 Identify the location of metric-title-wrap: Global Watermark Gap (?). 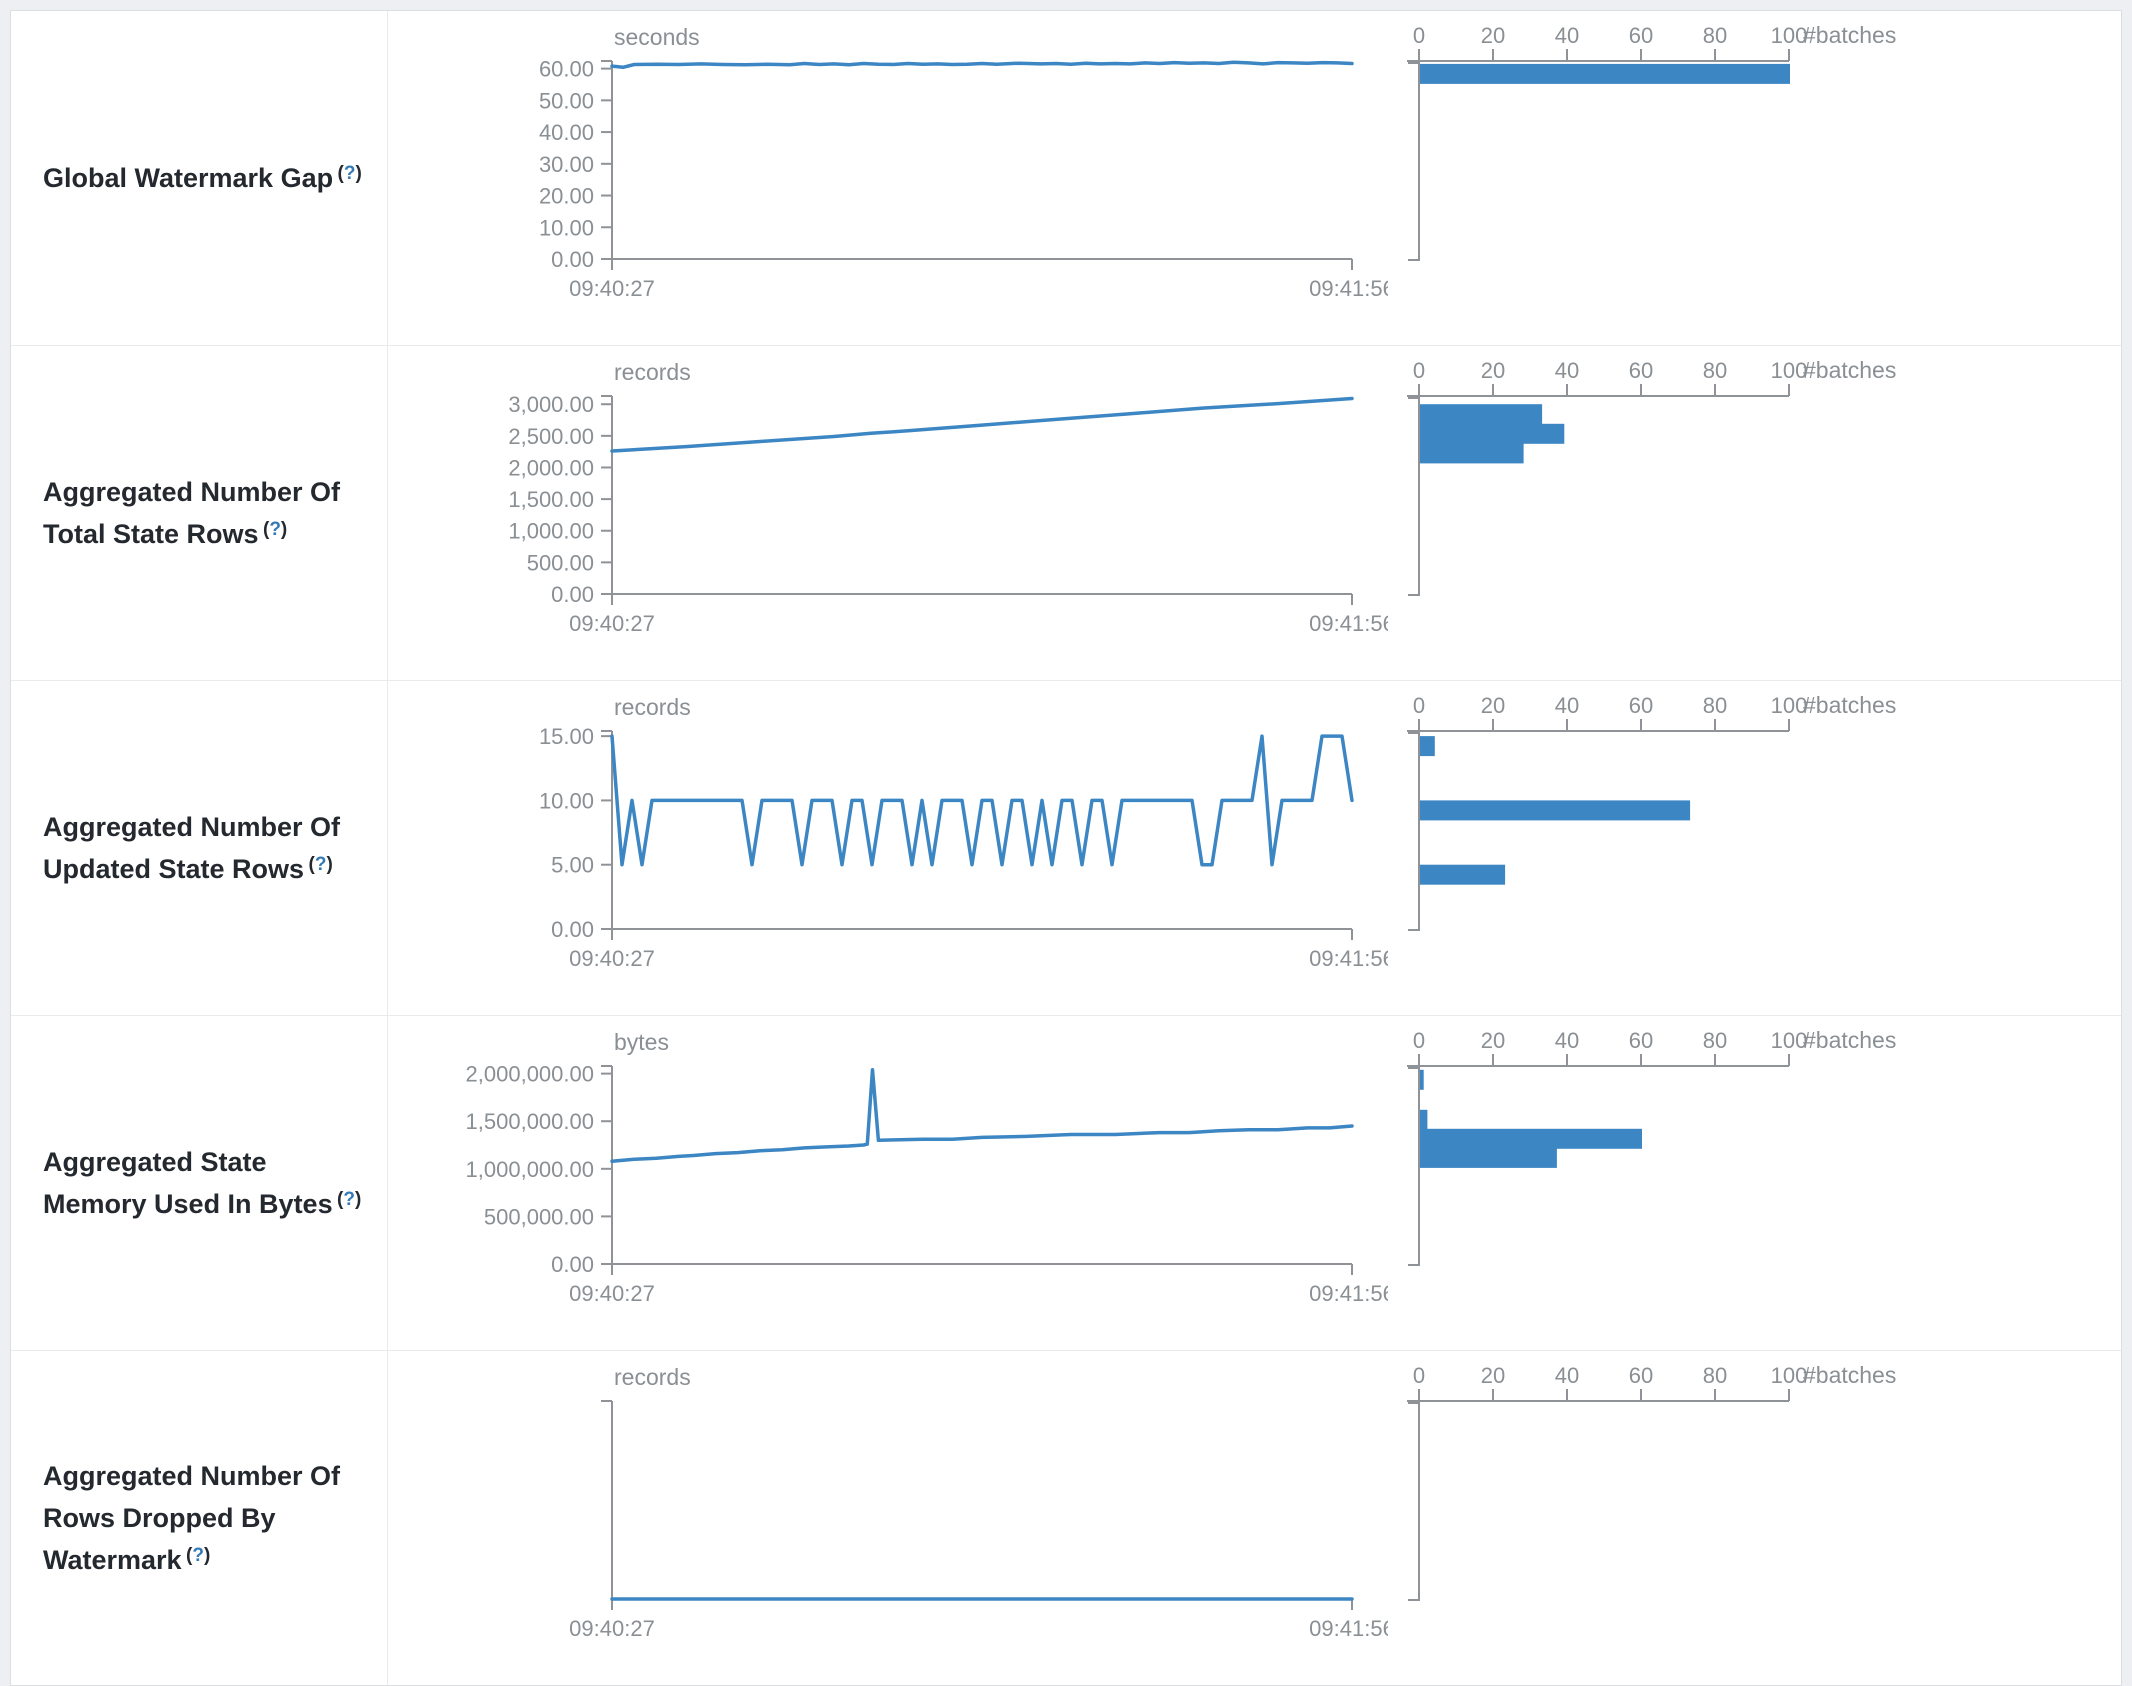
(206, 178).